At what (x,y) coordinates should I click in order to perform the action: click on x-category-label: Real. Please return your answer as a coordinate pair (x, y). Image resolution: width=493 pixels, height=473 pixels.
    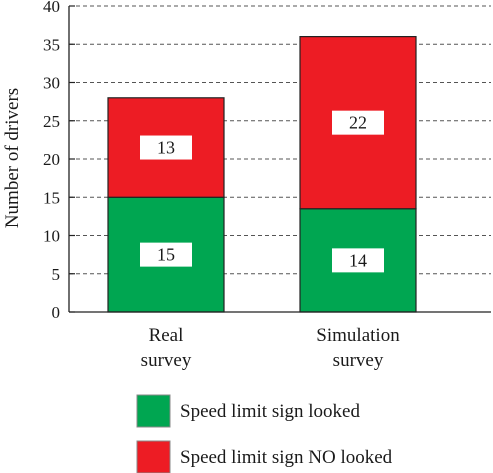
    Looking at the image, I should click on (166, 335).